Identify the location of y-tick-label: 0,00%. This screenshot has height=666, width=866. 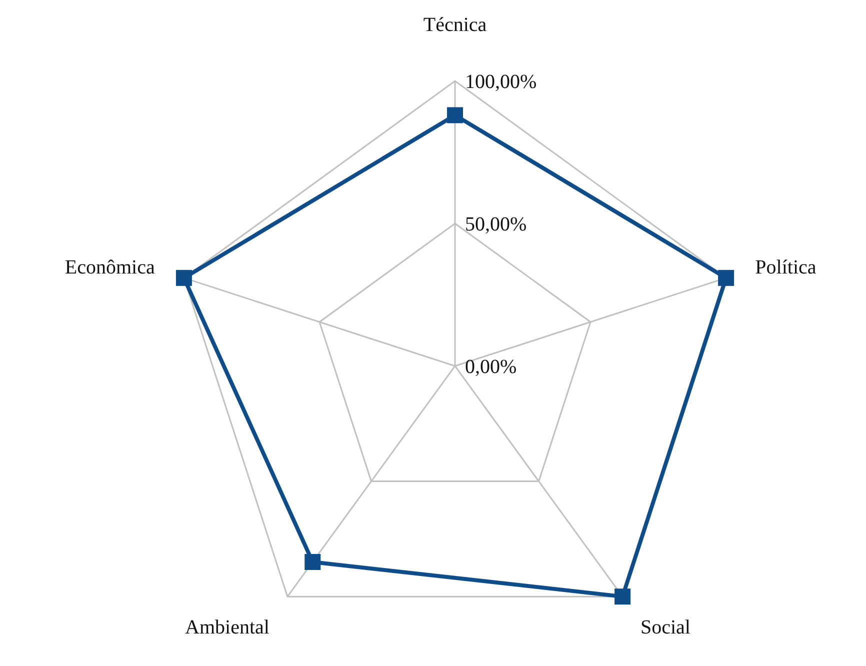
(491, 367).